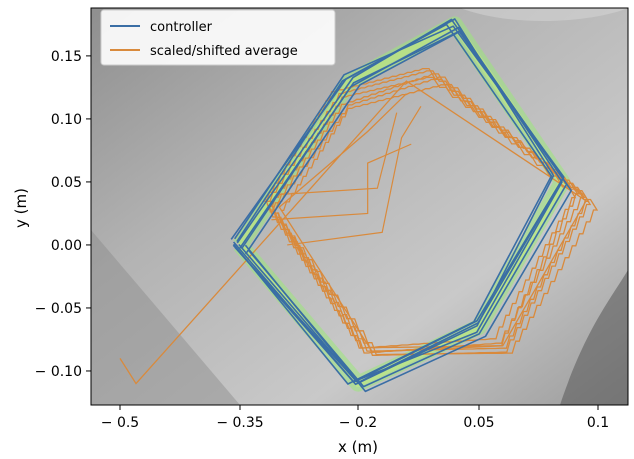 Image resolution: width=634 pixels, height=459 pixels. What do you see at coordinates (165, 317) in the screenshot?
I see `photo-shadow` at bounding box center [165, 317].